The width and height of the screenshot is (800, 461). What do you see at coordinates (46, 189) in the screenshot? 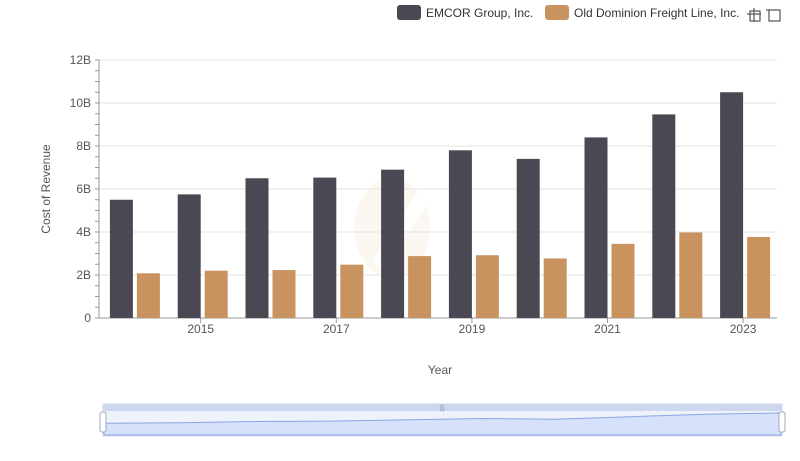
I see `y-axis-title: Cost of Revenue` at bounding box center [46, 189].